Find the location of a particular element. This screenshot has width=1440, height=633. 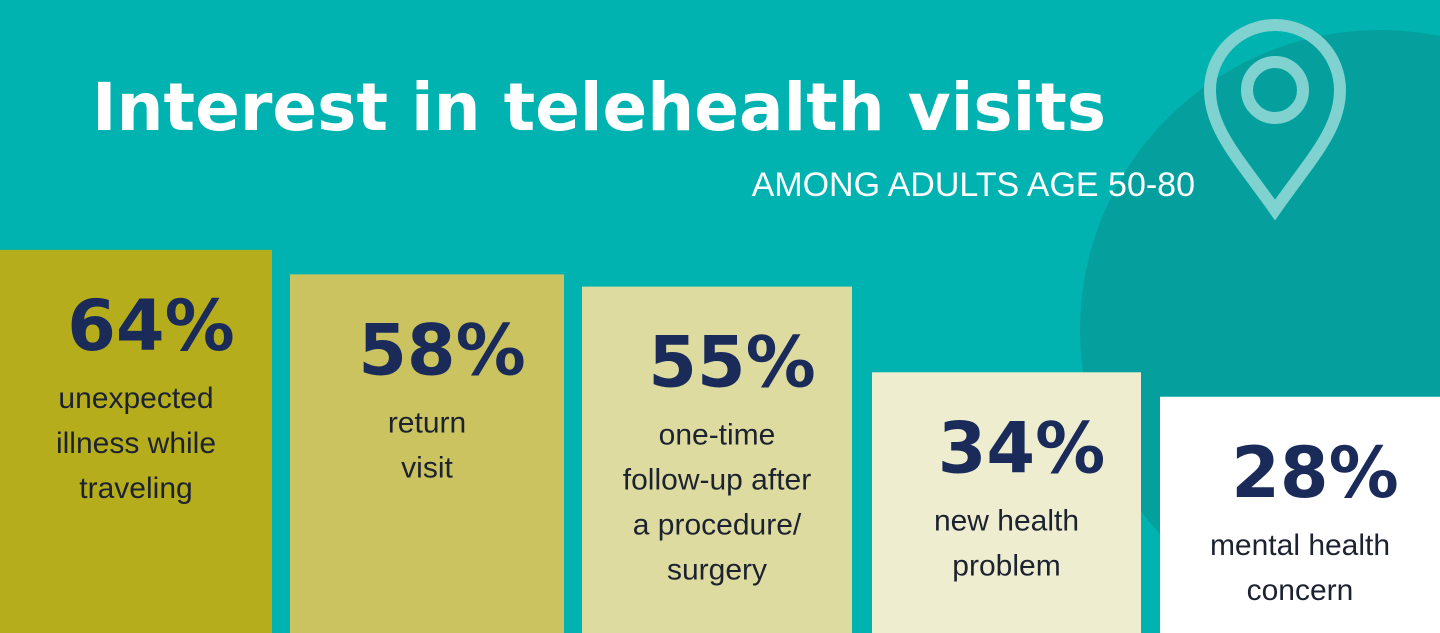

category-label: follow-up after is located at coordinates (717, 480).